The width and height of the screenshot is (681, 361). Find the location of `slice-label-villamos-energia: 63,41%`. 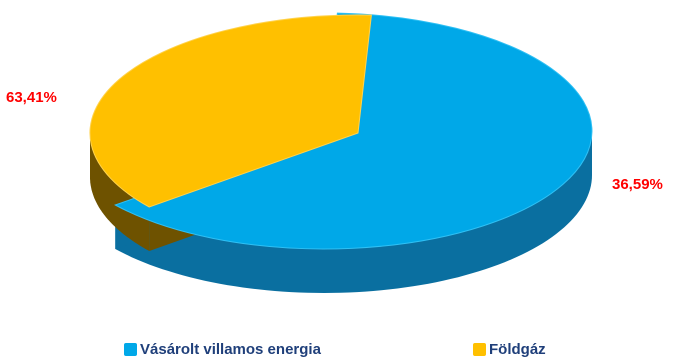

slice-label-villamos-energia: 63,41% is located at coordinates (31, 97).